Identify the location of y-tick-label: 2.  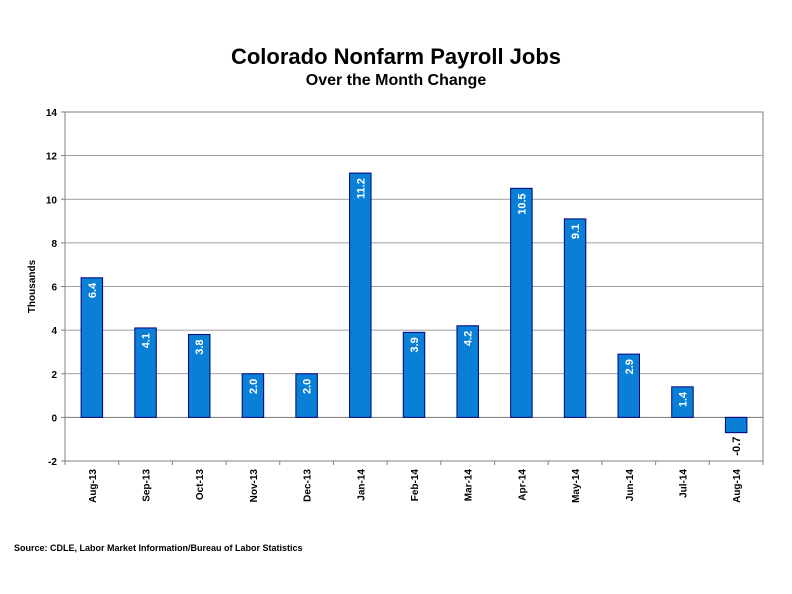
(54, 375).